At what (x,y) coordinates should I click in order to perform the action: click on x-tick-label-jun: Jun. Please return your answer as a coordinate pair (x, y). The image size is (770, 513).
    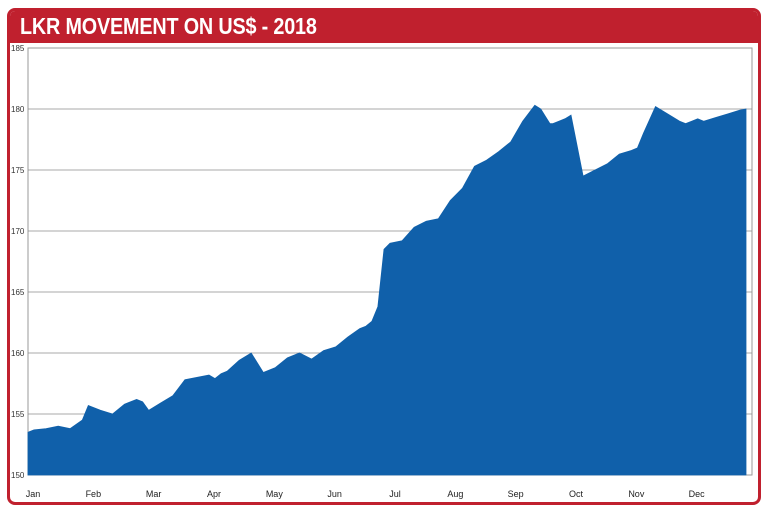
    Looking at the image, I should click on (334, 494).